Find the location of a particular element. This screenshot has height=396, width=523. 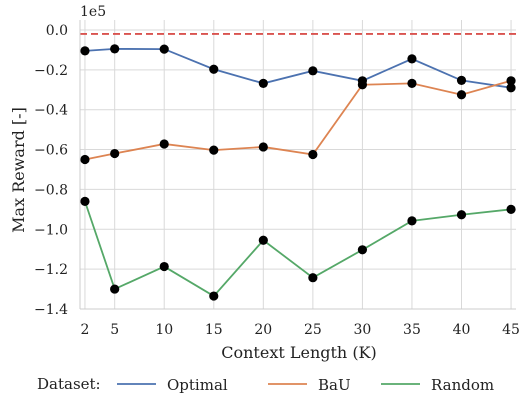

x-tick-label: 40 is located at coordinates (462, 330).